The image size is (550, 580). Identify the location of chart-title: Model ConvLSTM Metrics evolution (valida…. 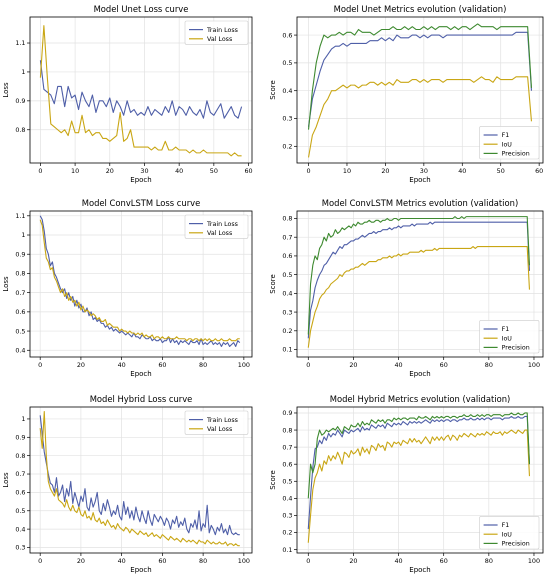
(420, 203).